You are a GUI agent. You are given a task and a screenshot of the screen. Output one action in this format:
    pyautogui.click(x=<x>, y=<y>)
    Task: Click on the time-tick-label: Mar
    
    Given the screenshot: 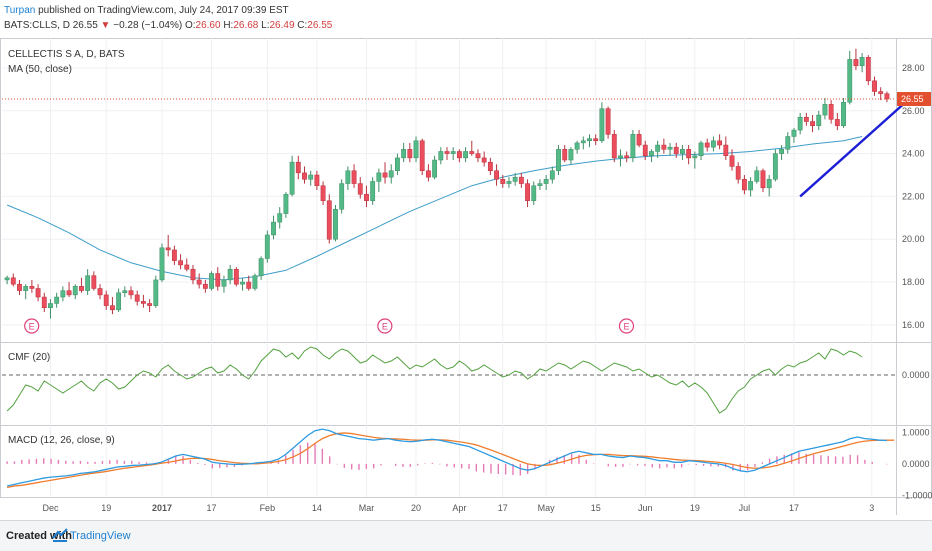 What is the action you would take?
    pyautogui.click(x=367, y=508)
    